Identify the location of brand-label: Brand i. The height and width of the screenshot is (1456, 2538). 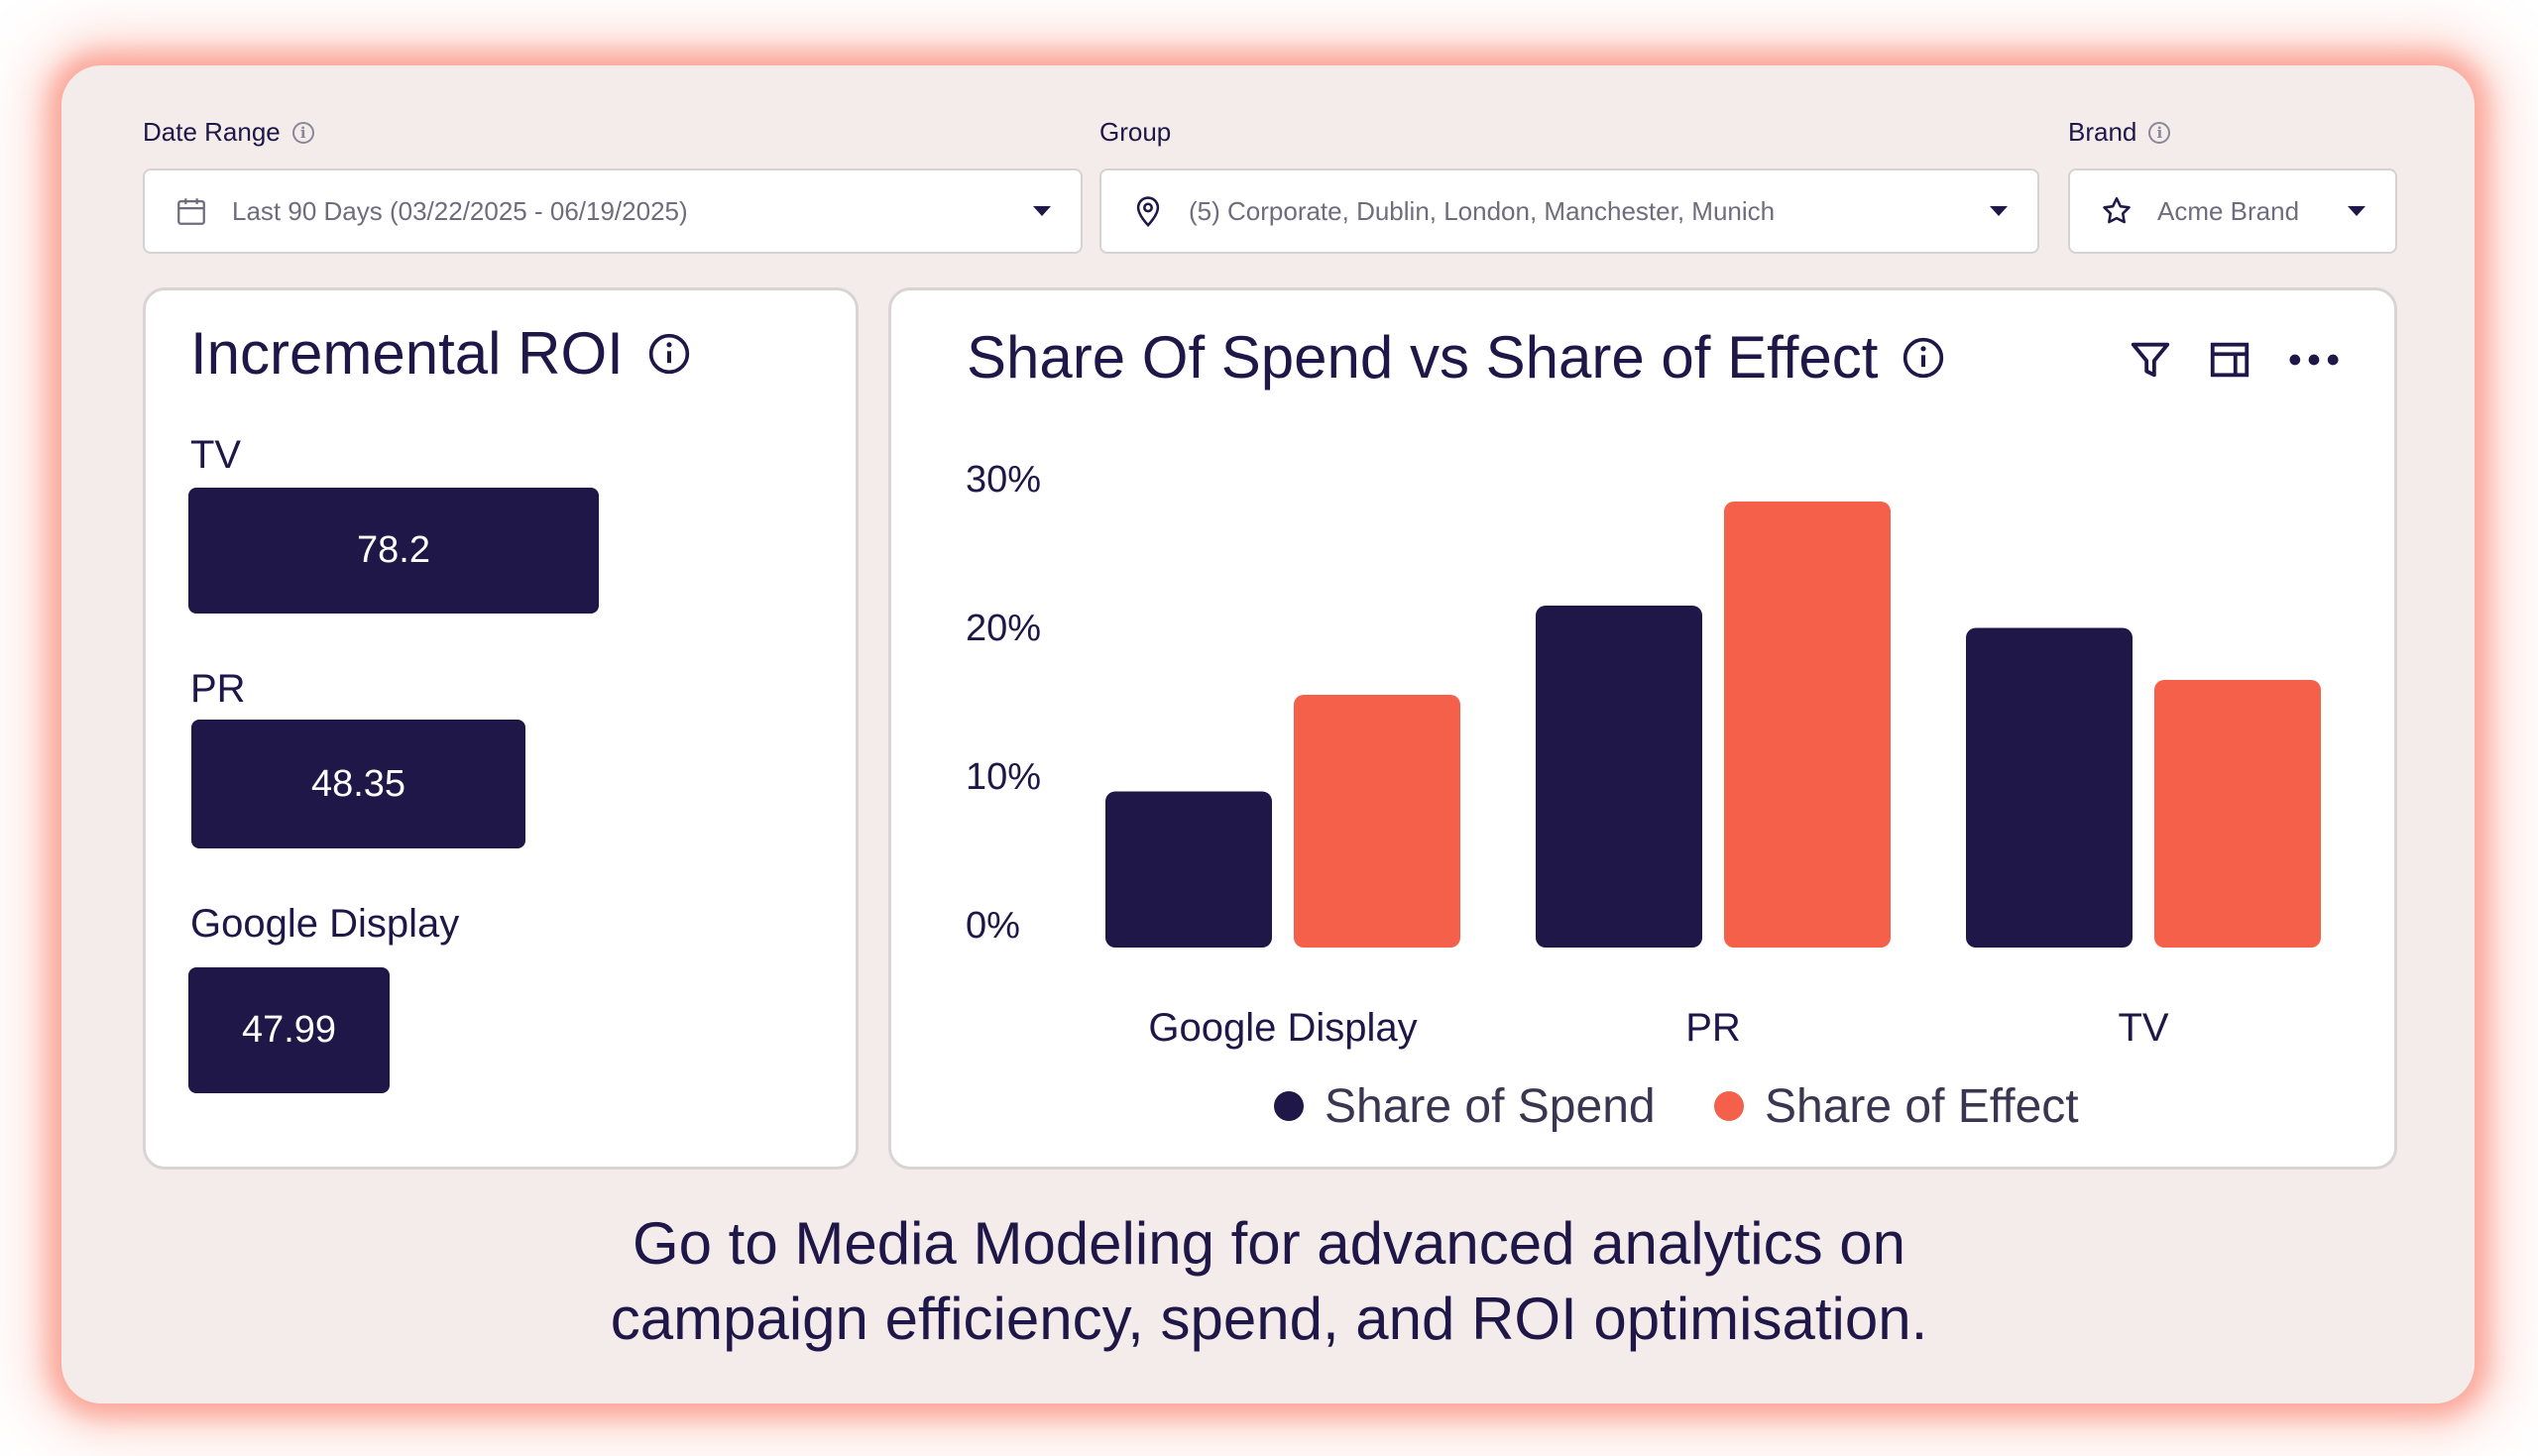
(2119, 132).